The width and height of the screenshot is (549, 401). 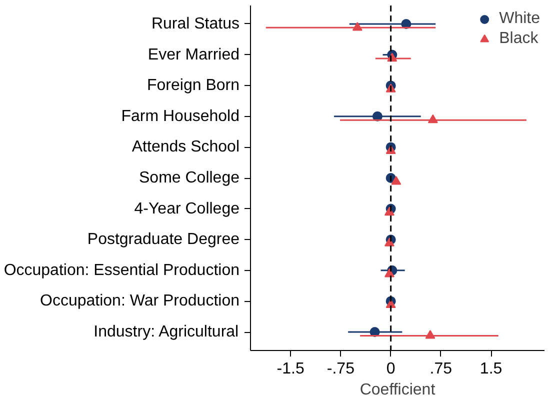 What do you see at coordinates (140, 301) in the screenshot?
I see `y-tick-label: Occupation: War Production` at bounding box center [140, 301].